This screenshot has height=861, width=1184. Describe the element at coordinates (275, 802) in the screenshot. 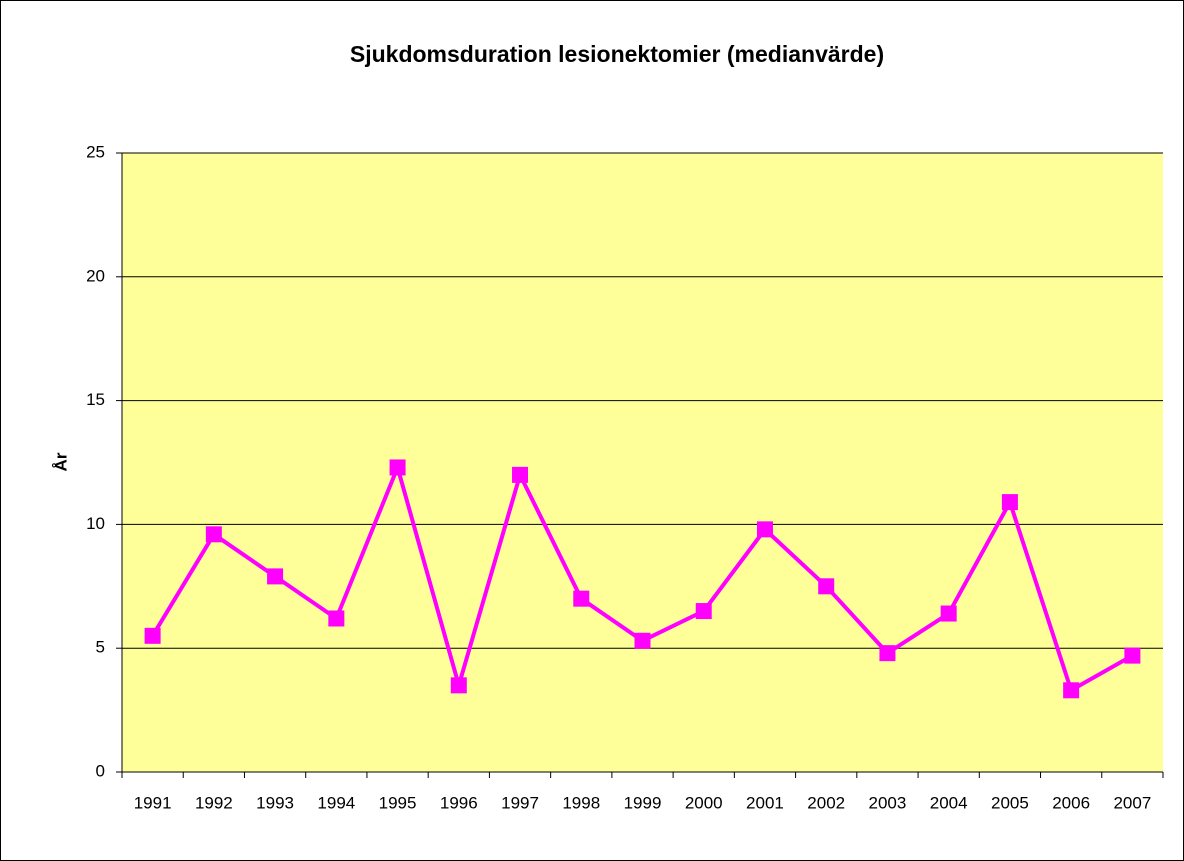

I see `x-tick-label: 1993` at that location.